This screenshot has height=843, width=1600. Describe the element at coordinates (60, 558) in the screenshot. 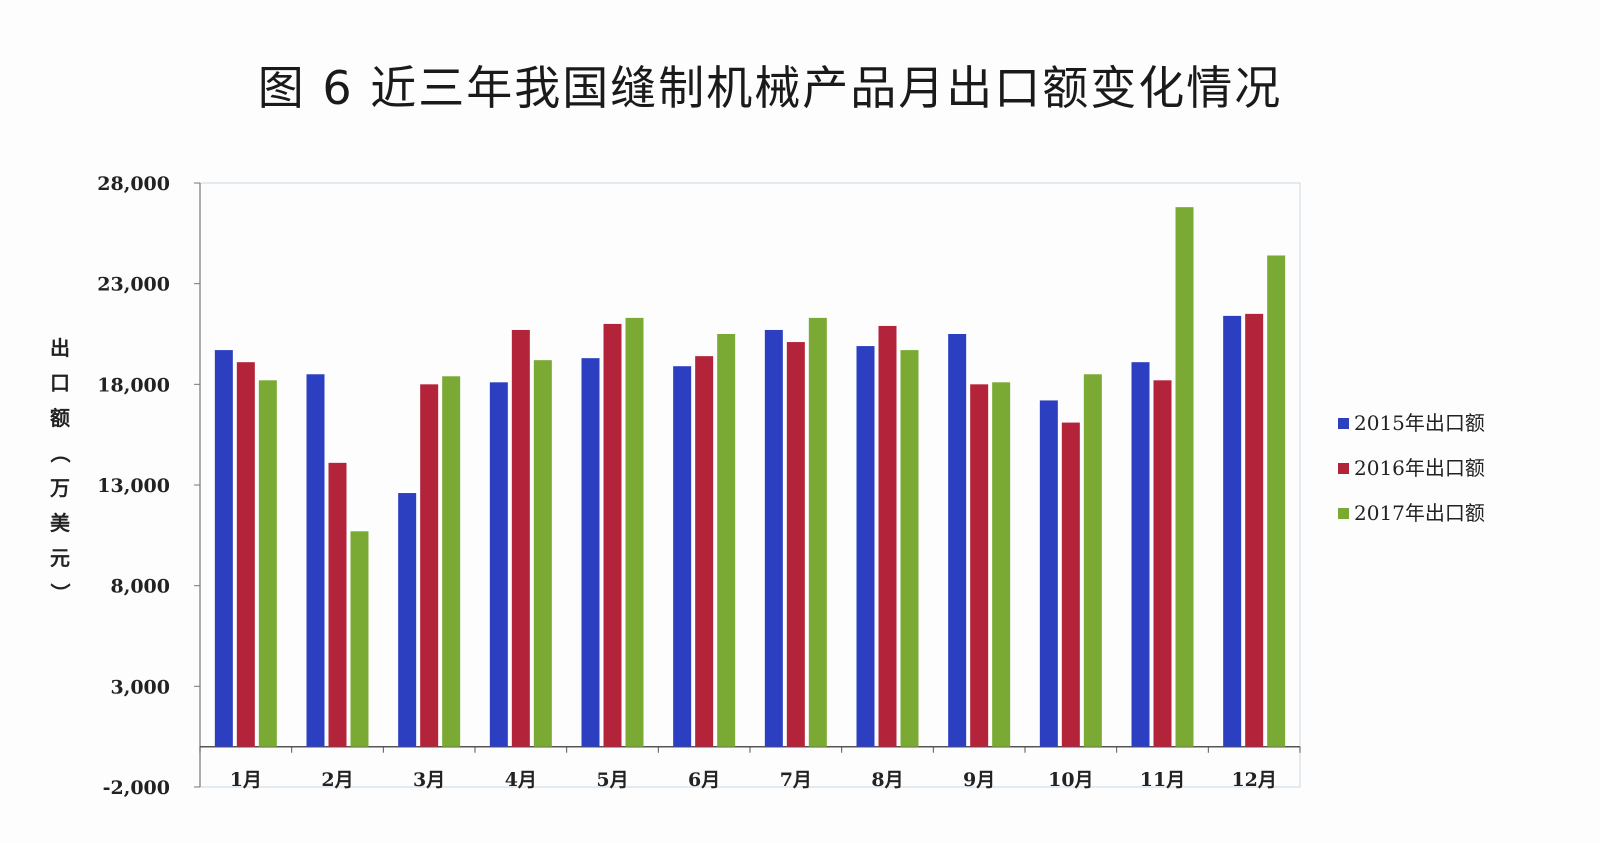

I see `y-axis-label-char: 元` at that location.